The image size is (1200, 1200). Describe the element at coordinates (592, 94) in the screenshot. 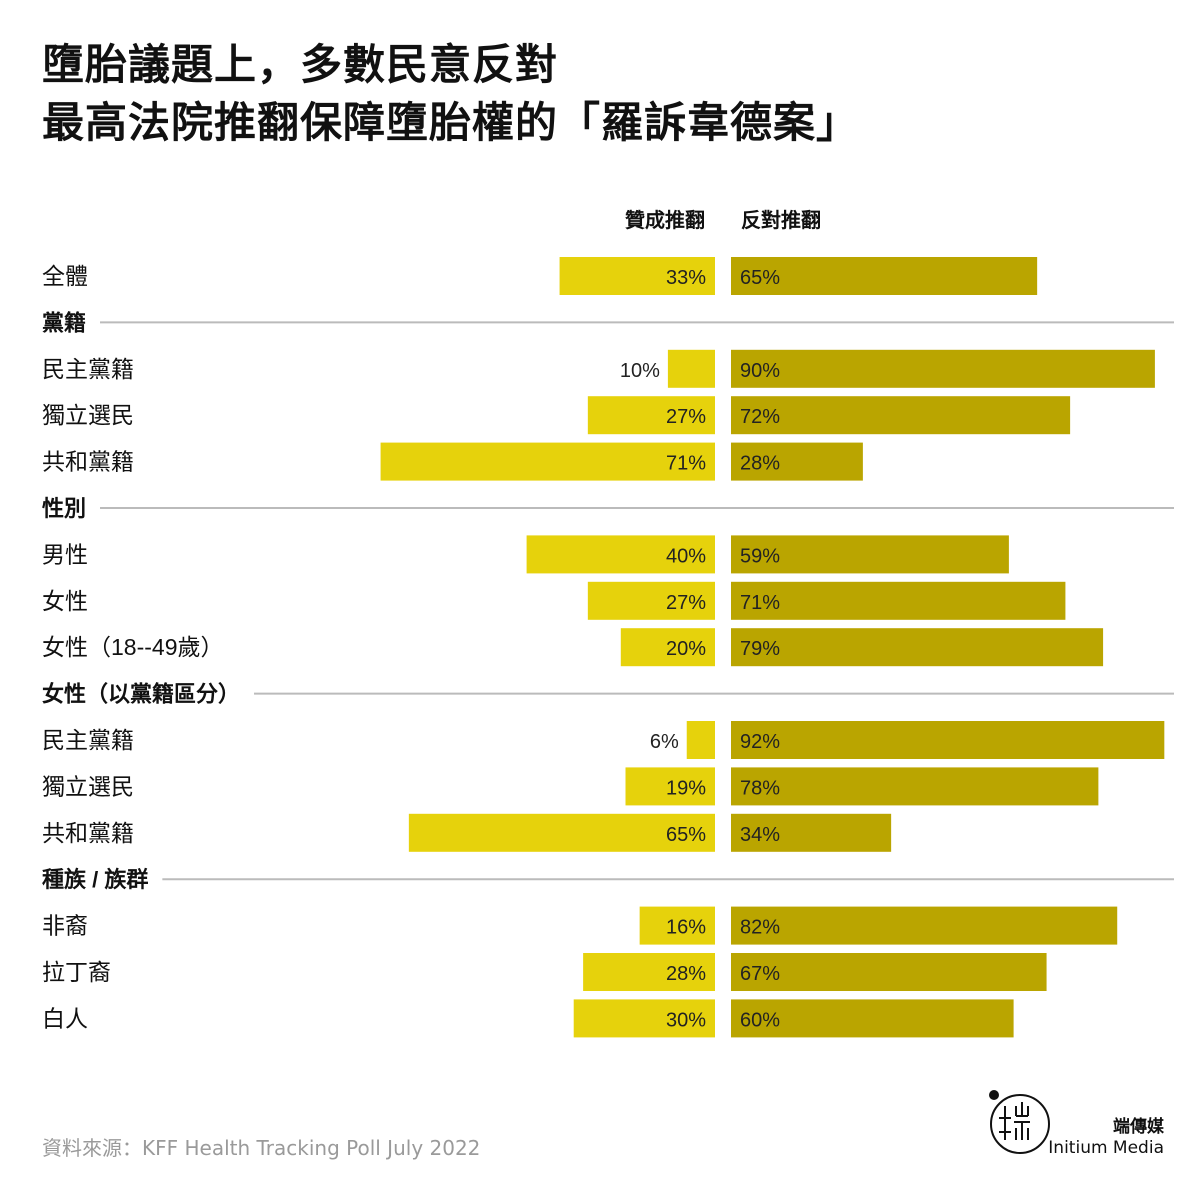

I see `chart-title: 墮胎議題上，多數民意反對 最高法院推翻保障墮胎權的「羅訴韋德案」` at that location.